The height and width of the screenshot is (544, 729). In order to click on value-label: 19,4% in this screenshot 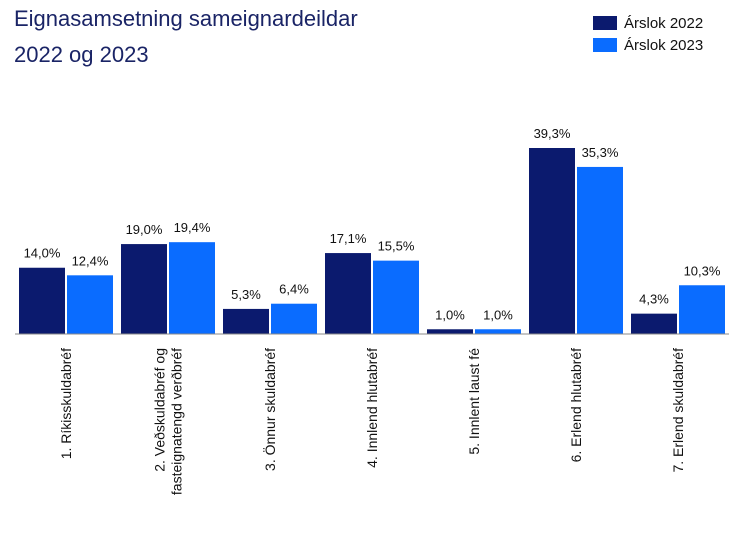, I will do `click(192, 227)`.